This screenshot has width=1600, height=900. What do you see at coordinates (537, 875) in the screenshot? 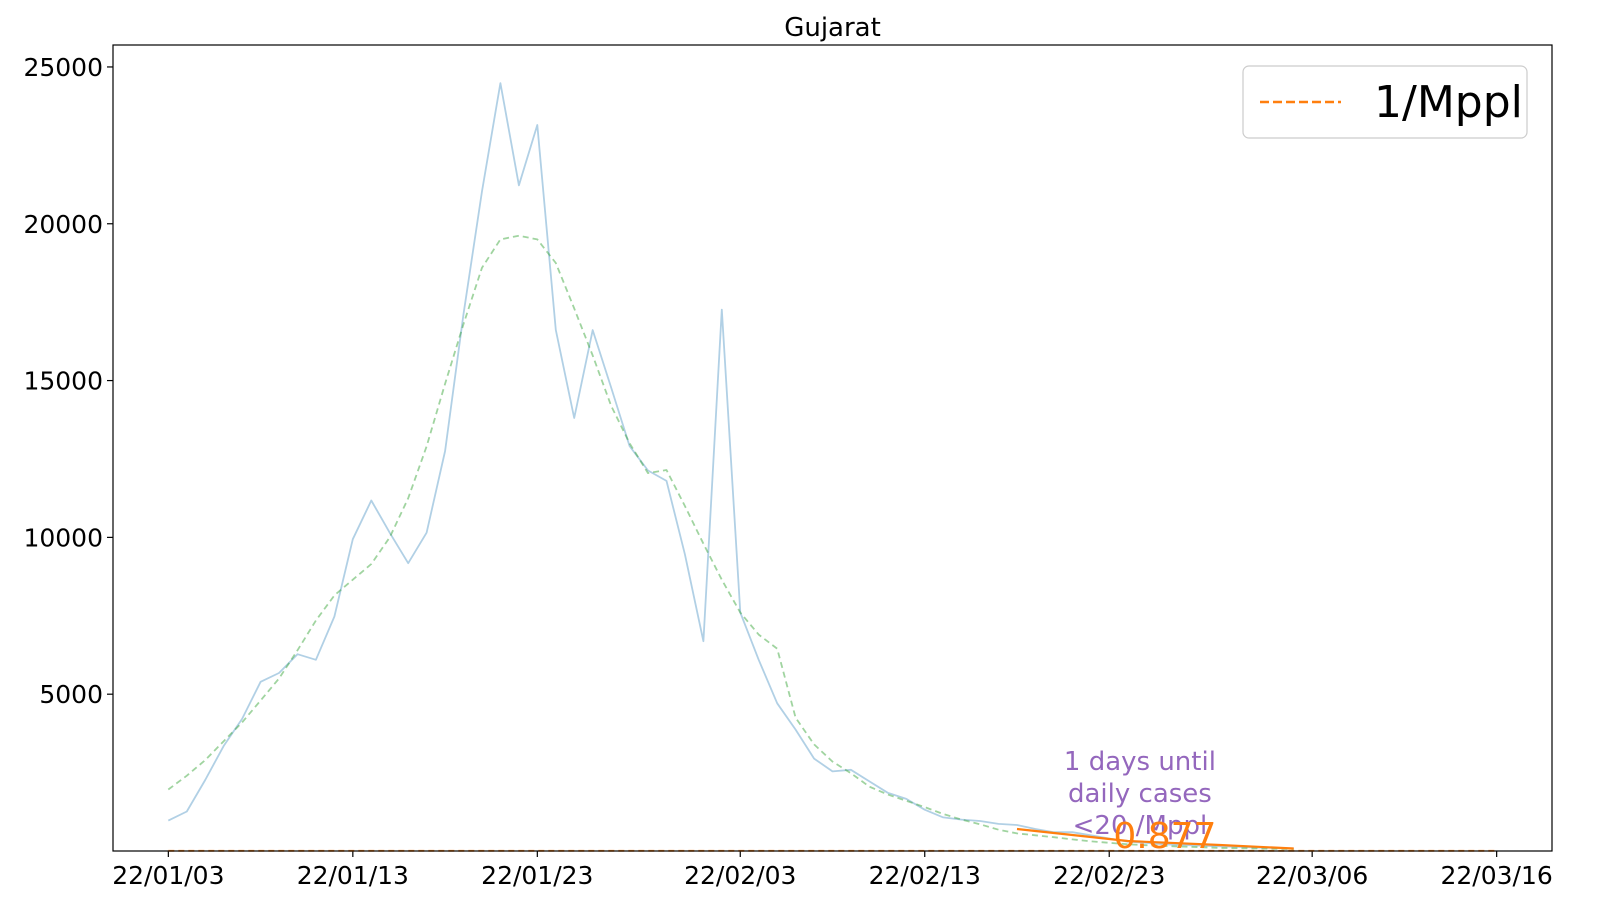
I see `x-tick-label: 22/01/23` at bounding box center [537, 875].